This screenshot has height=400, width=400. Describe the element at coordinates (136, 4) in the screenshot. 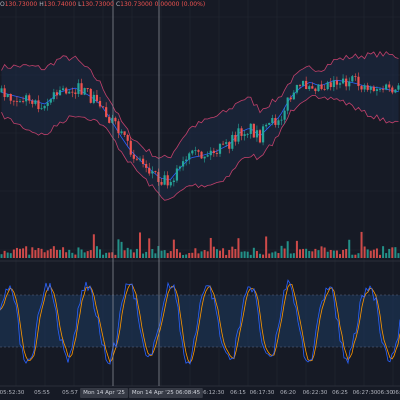

I see `close-value: 130.73000` at that location.